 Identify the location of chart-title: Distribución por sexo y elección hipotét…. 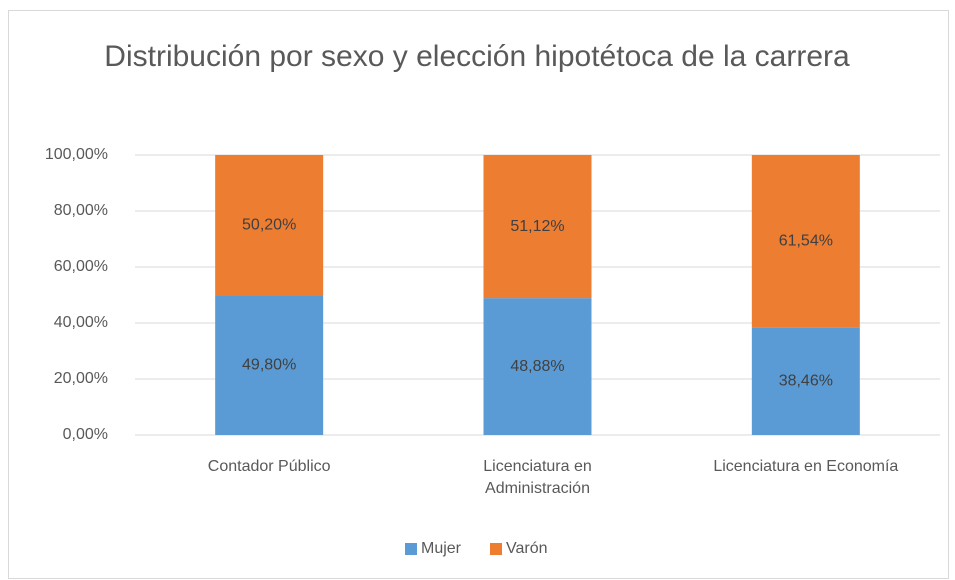
(477, 56).